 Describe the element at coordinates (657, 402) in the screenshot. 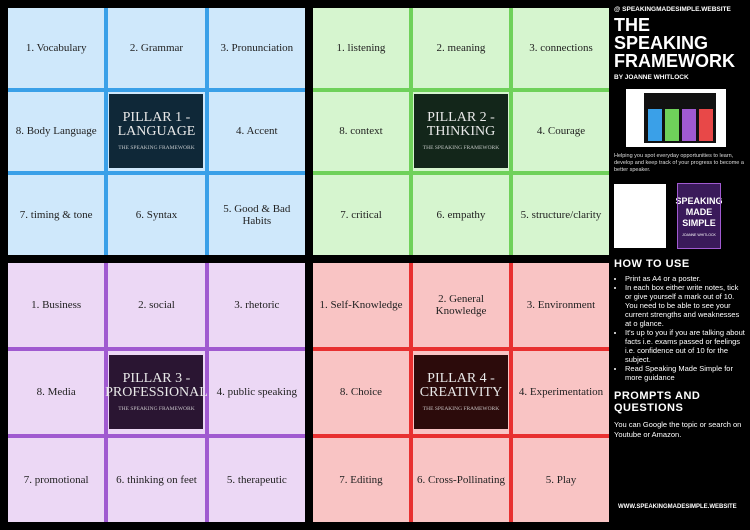

I see `prompts-heading: PROMPTS AND QUESTIONS` at that location.